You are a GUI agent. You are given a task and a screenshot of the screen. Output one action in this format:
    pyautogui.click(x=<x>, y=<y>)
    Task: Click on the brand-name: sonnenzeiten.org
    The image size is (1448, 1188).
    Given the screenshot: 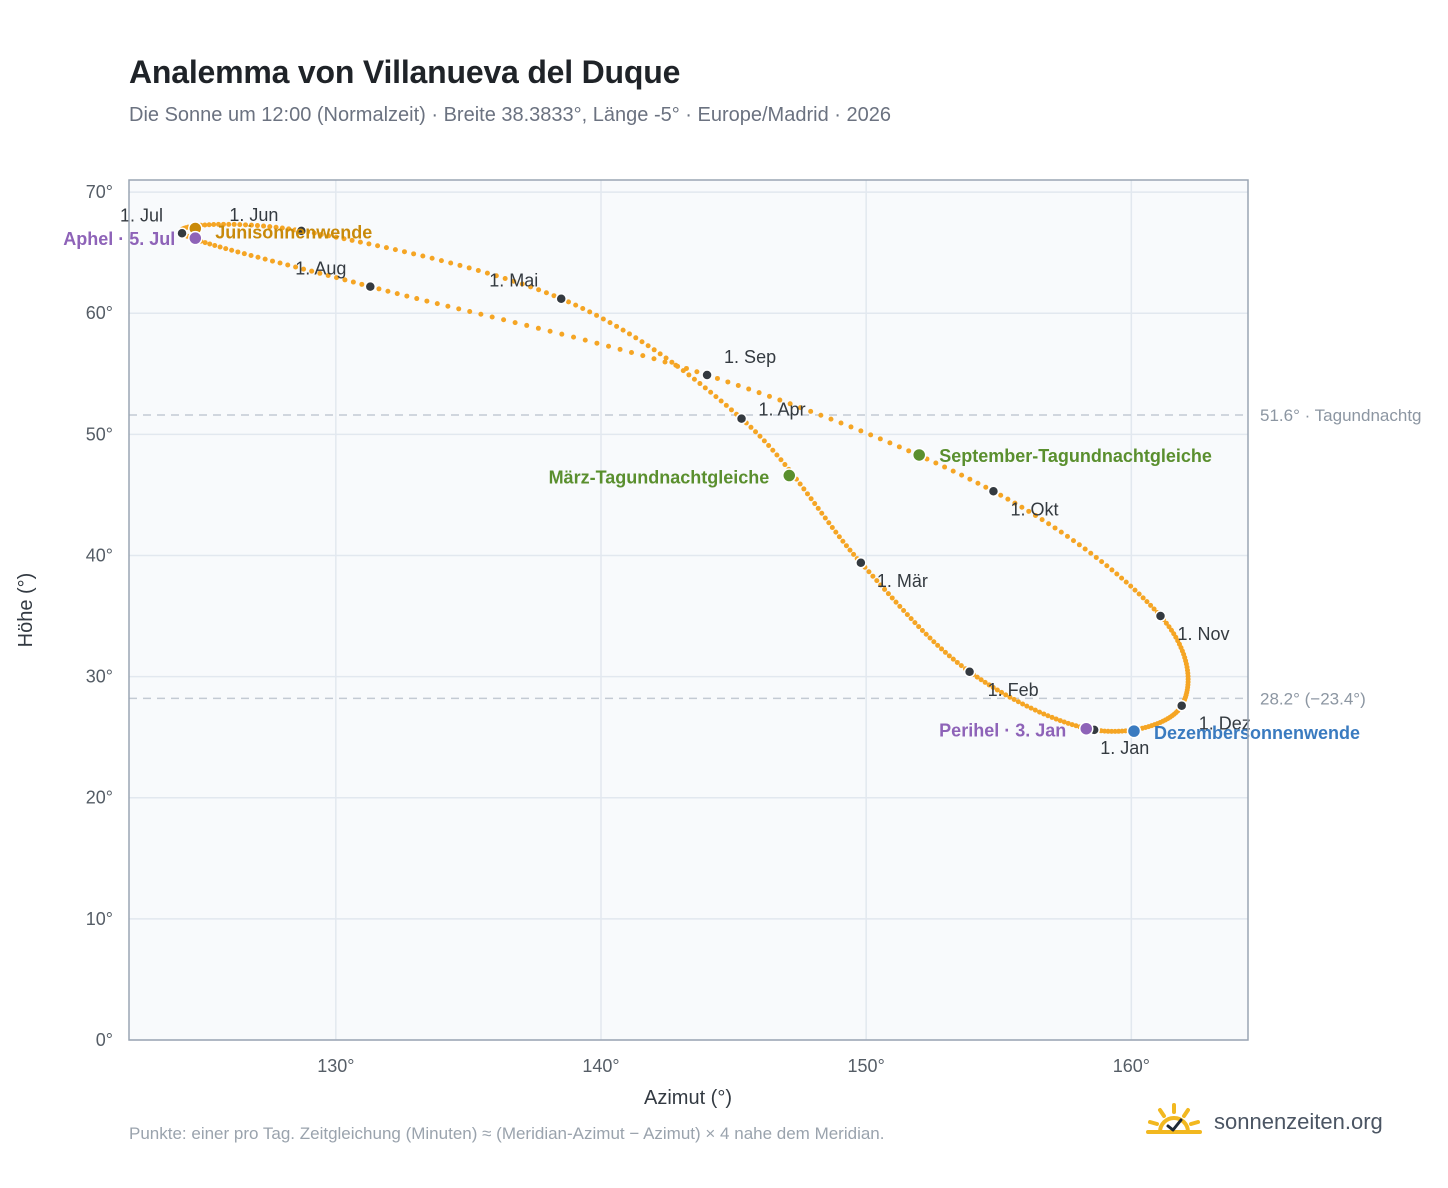 What is the action you would take?
    pyautogui.click(x=1298, y=1121)
    